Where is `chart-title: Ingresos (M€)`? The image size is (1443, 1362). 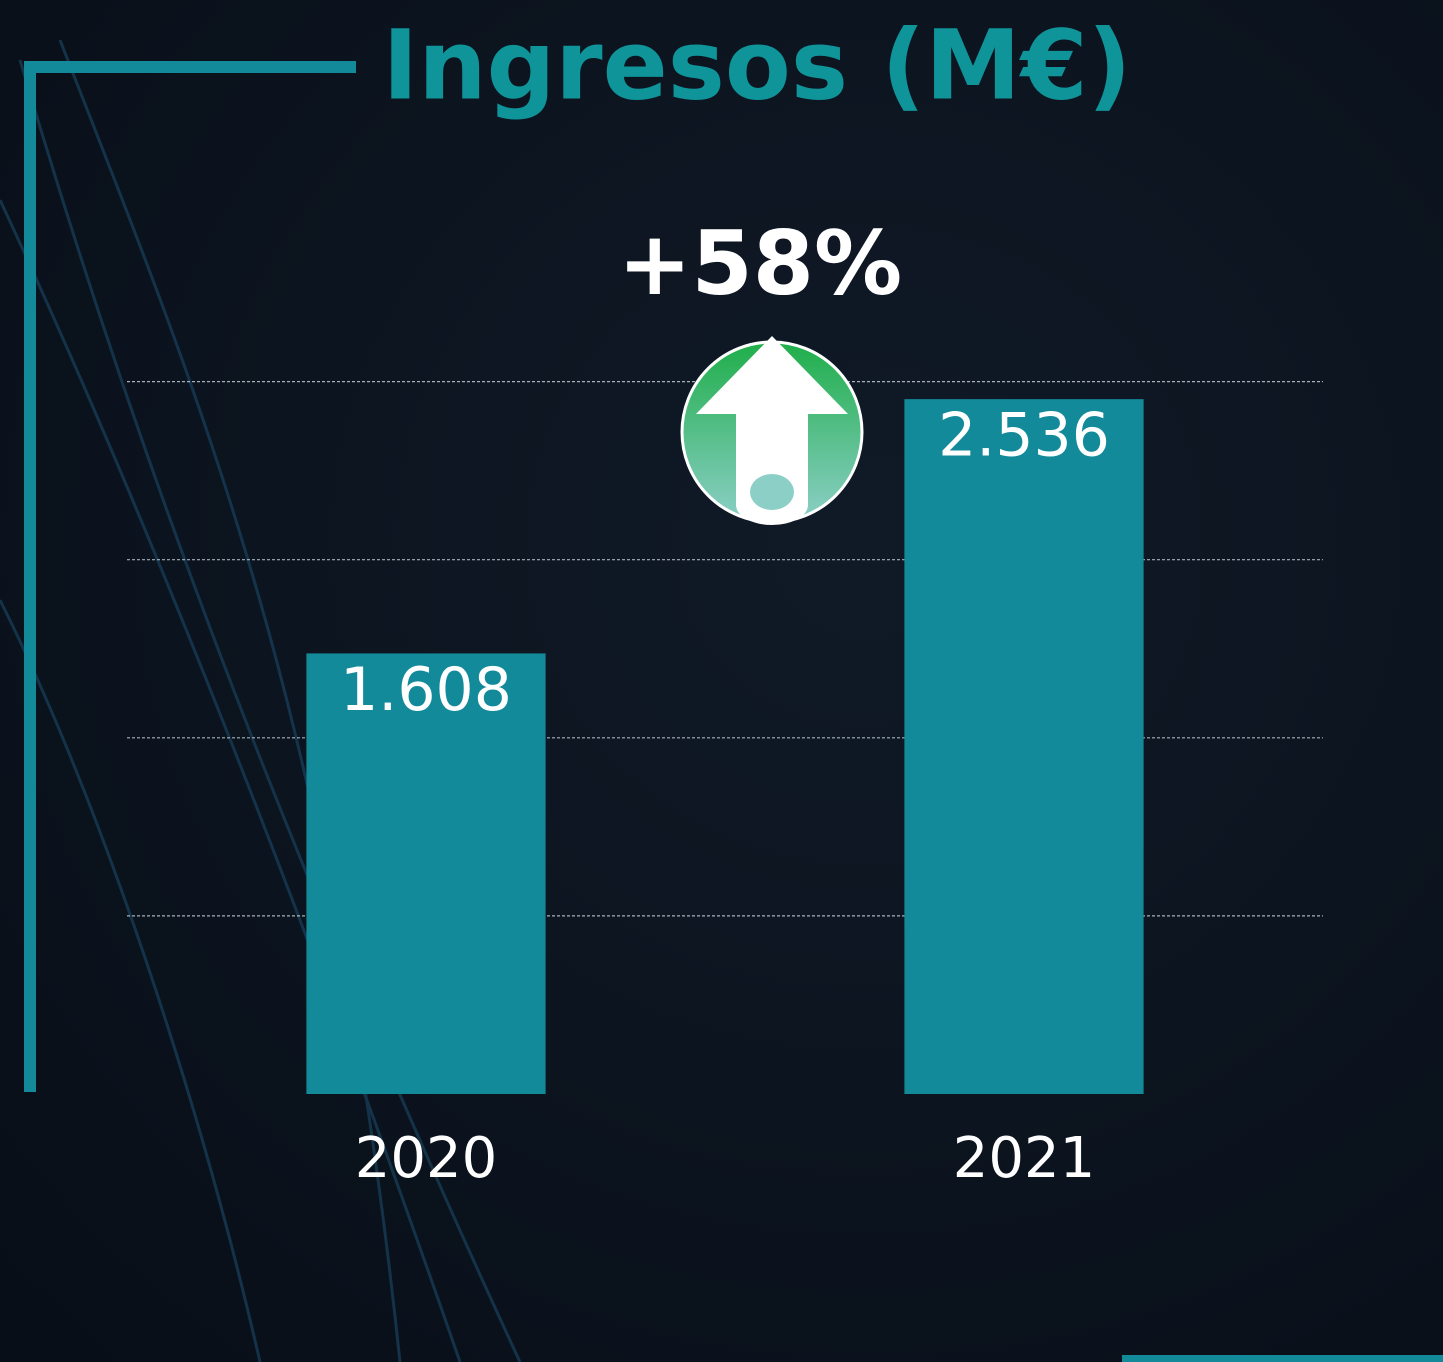
chart-title: Ingresos (M€) is located at coordinates (757, 65).